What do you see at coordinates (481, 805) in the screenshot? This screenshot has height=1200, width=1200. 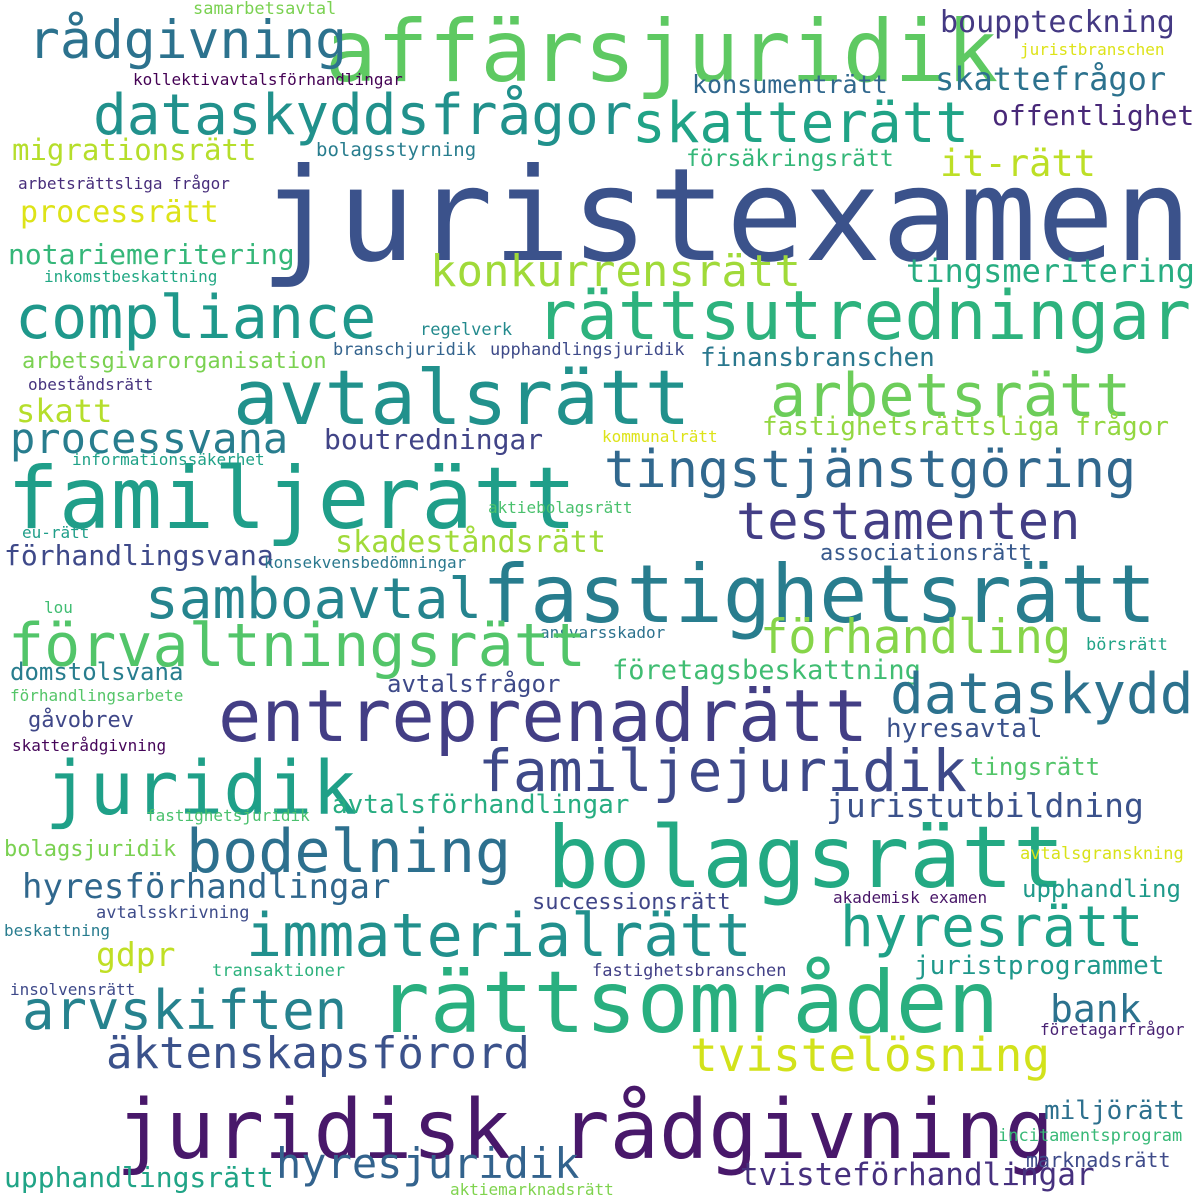 I see `word: avtalsförhandlingar` at bounding box center [481, 805].